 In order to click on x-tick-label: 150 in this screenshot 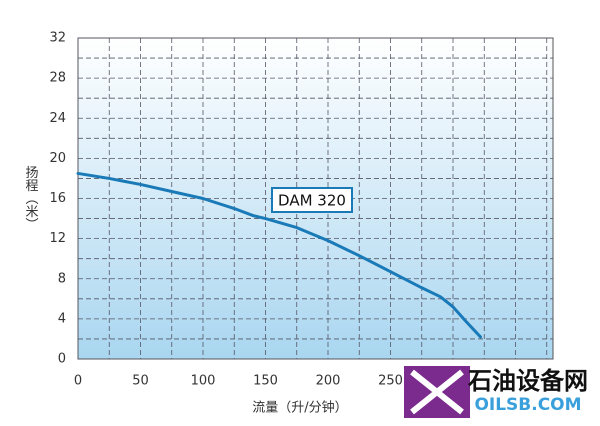, I will do `click(265, 381)`.